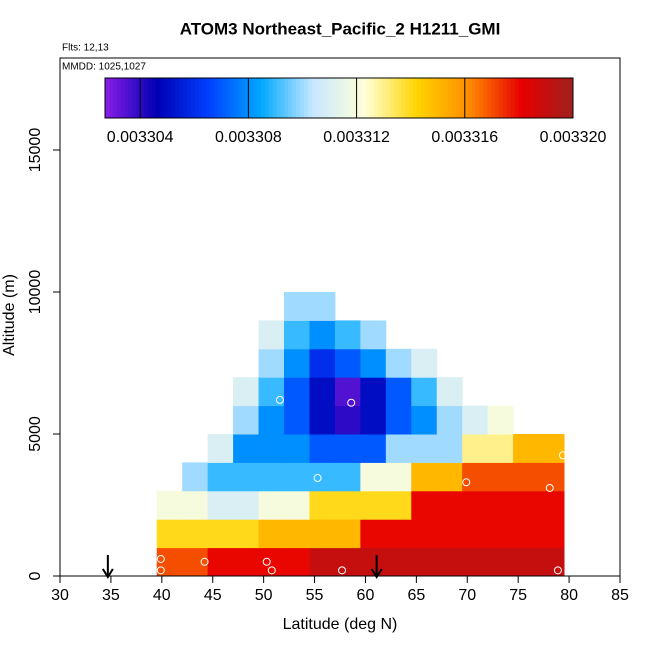 This screenshot has width=650, height=655. Describe the element at coordinates (35, 575) in the screenshot. I see `y-tick-label: 0` at that location.